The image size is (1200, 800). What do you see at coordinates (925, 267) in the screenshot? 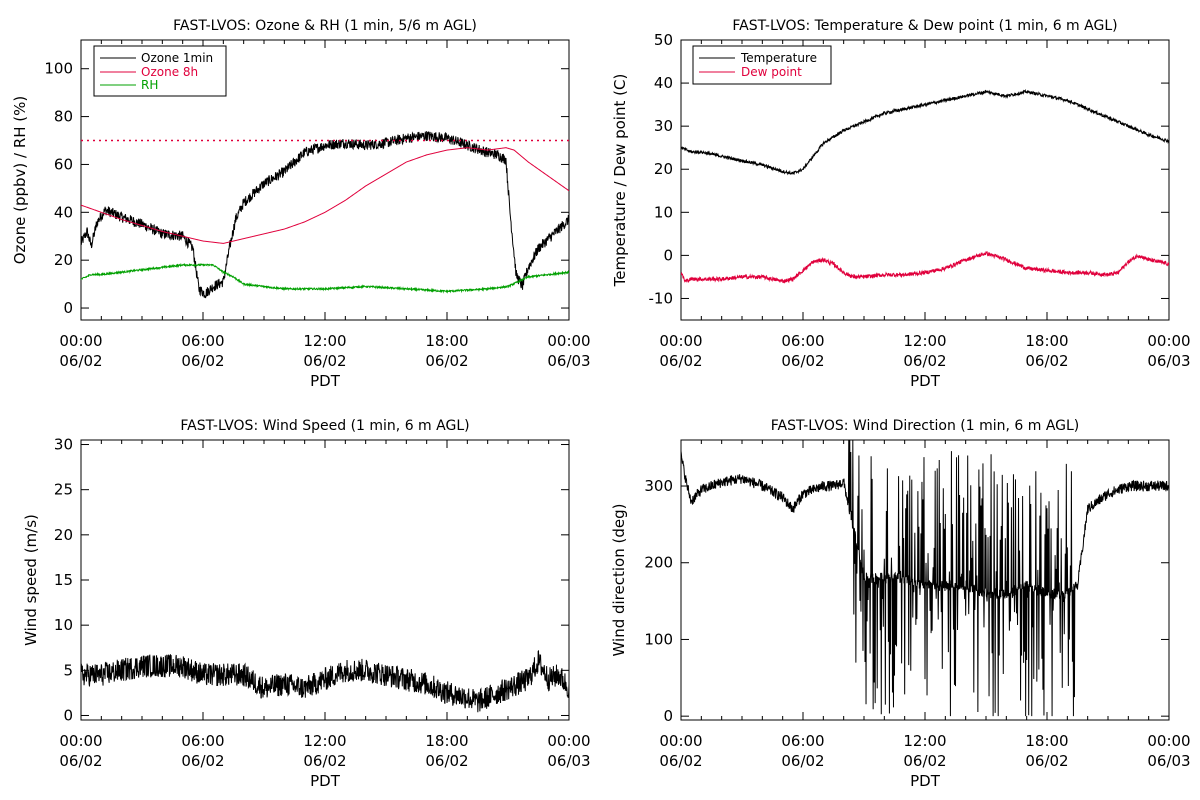
I see `series-line-dew-point` at bounding box center [925, 267].